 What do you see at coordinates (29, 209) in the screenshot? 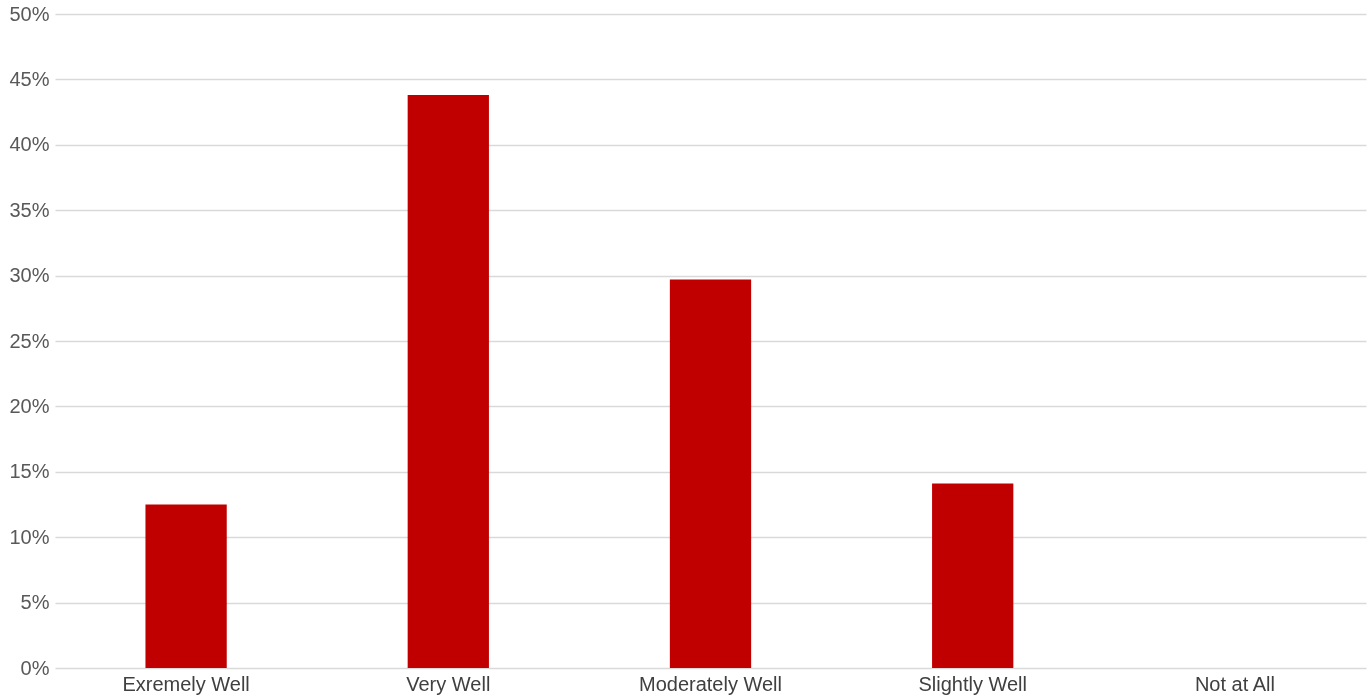
I see `y-tick-label: 35%` at bounding box center [29, 209].